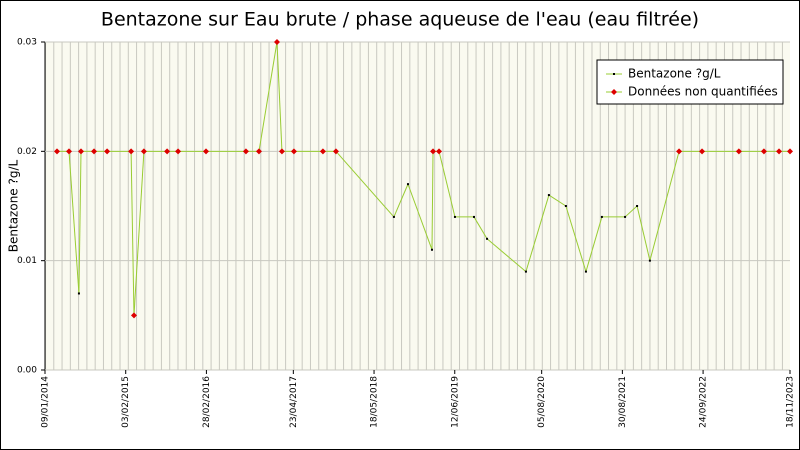 The height and width of the screenshot is (450, 800). I want to click on x-tick-label: 23/04/2017, so click(294, 402).